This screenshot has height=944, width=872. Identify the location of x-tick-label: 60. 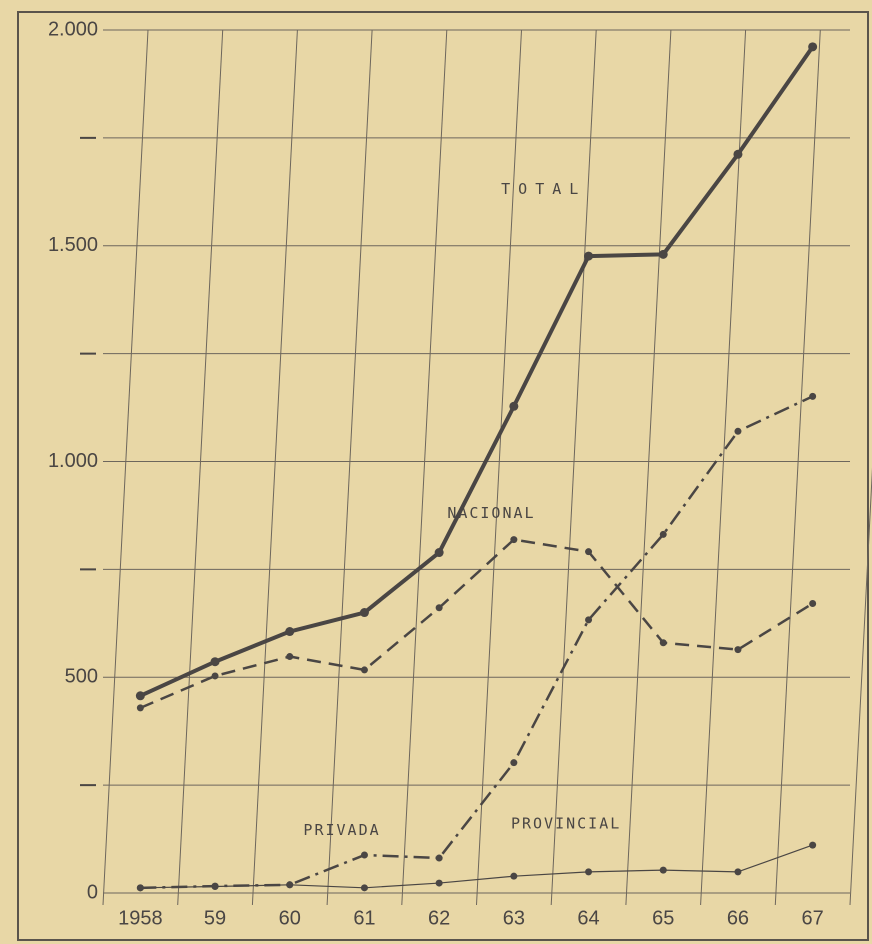
(290, 918).